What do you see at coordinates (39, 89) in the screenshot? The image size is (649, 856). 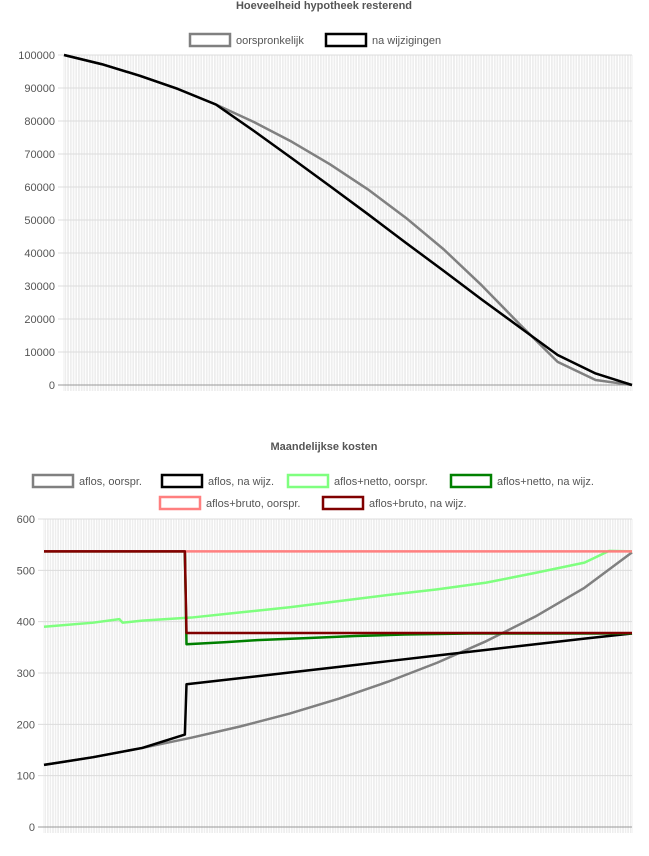 I see `y-tick-label: 90000` at bounding box center [39, 89].